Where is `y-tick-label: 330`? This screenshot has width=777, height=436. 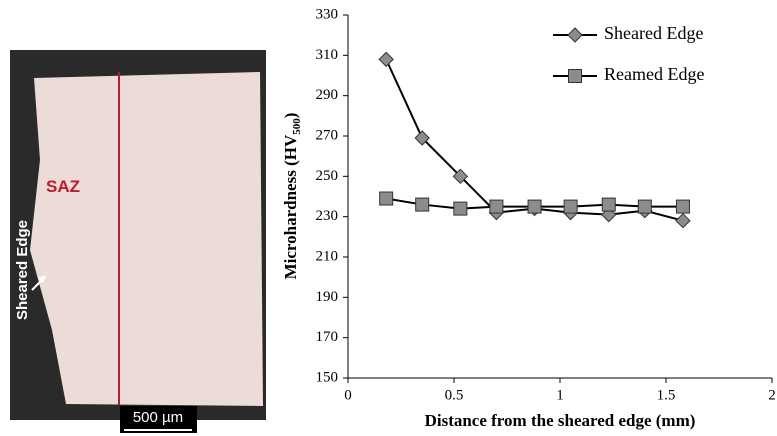
y-tick-label: 330 is located at coordinates (327, 14).